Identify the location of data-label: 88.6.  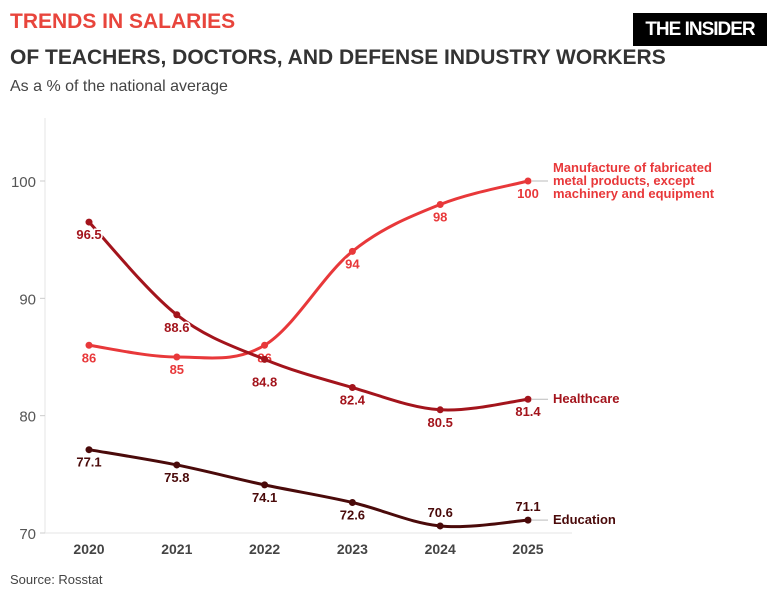
(176, 327).